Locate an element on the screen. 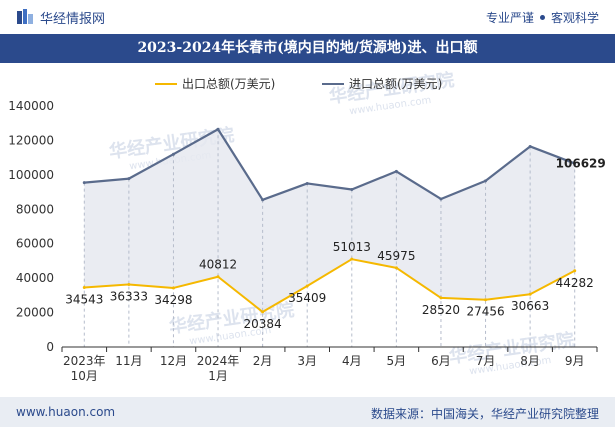 The width and height of the screenshot is (615, 427). x-tick-label: 2月 is located at coordinates (263, 361).